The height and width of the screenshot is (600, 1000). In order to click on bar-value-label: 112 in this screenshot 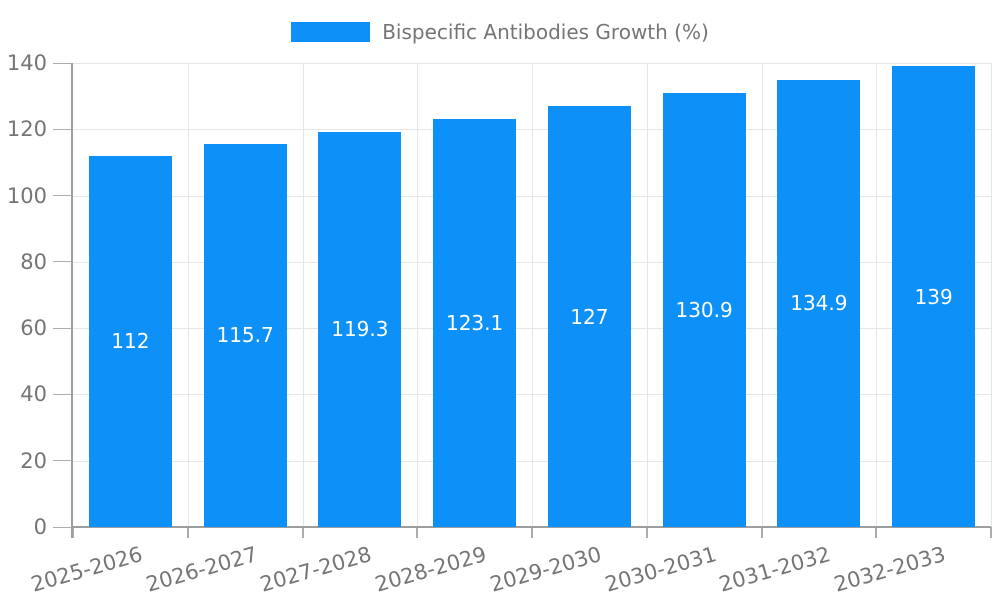, I will do `click(130, 341)`.